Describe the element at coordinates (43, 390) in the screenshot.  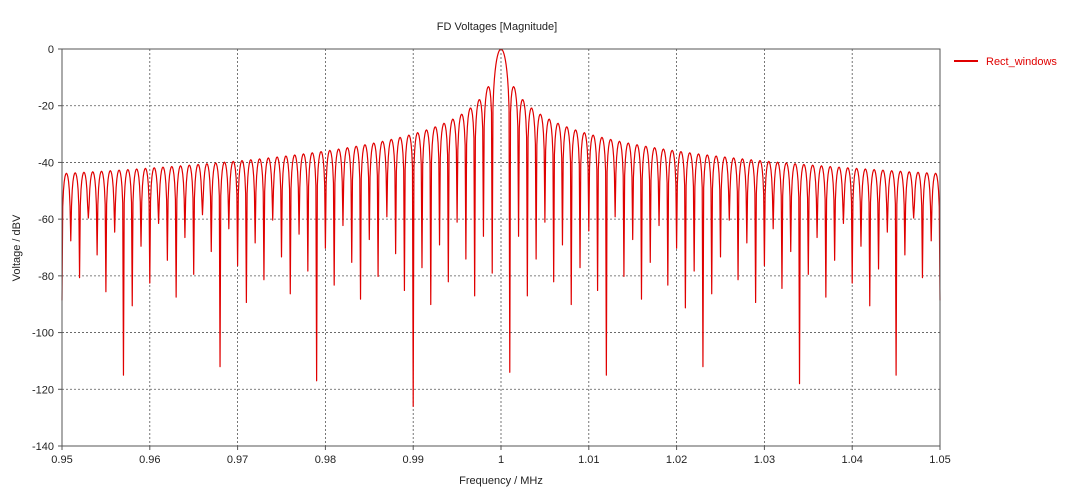
I see `y-tick-label: -120` at that location.